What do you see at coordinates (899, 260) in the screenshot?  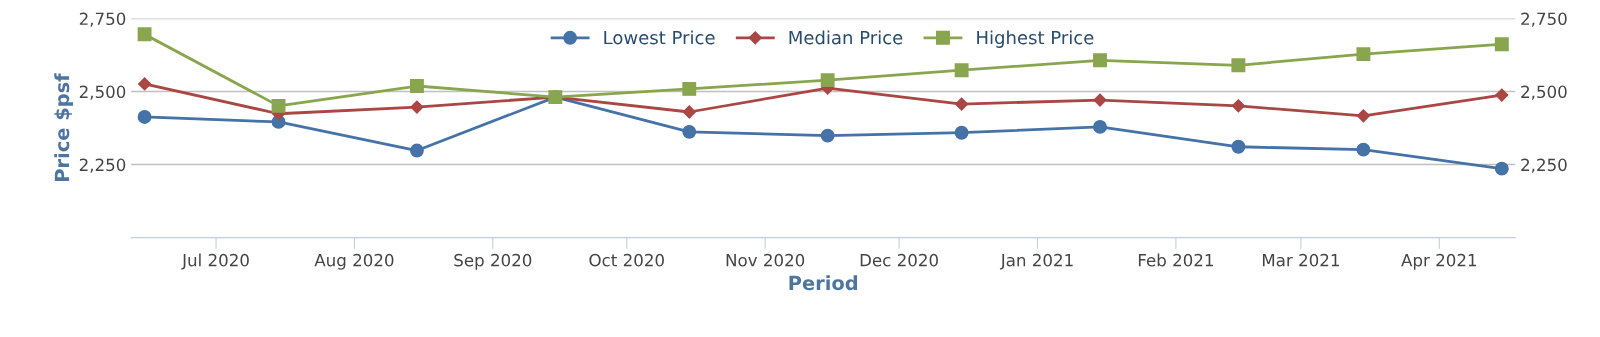 I see `x-tick-label: Dec 2020` at bounding box center [899, 260].